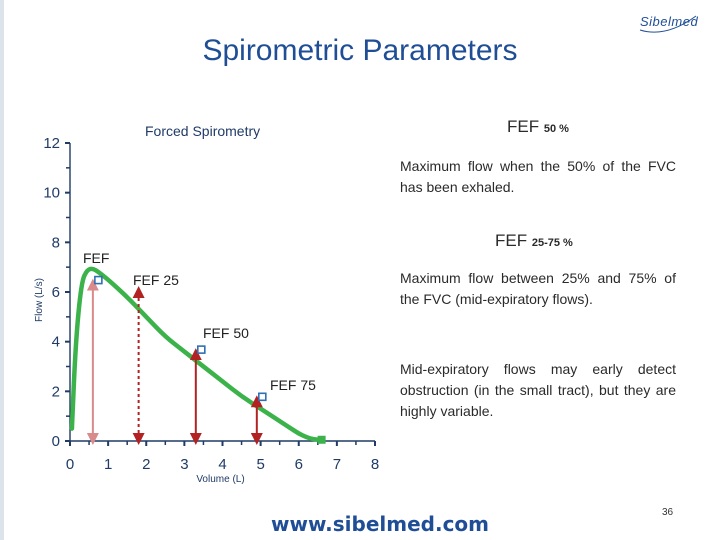 The height and width of the screenshot is (540, 720). I want to click on x-tick-label: 0, so click(70, 464).